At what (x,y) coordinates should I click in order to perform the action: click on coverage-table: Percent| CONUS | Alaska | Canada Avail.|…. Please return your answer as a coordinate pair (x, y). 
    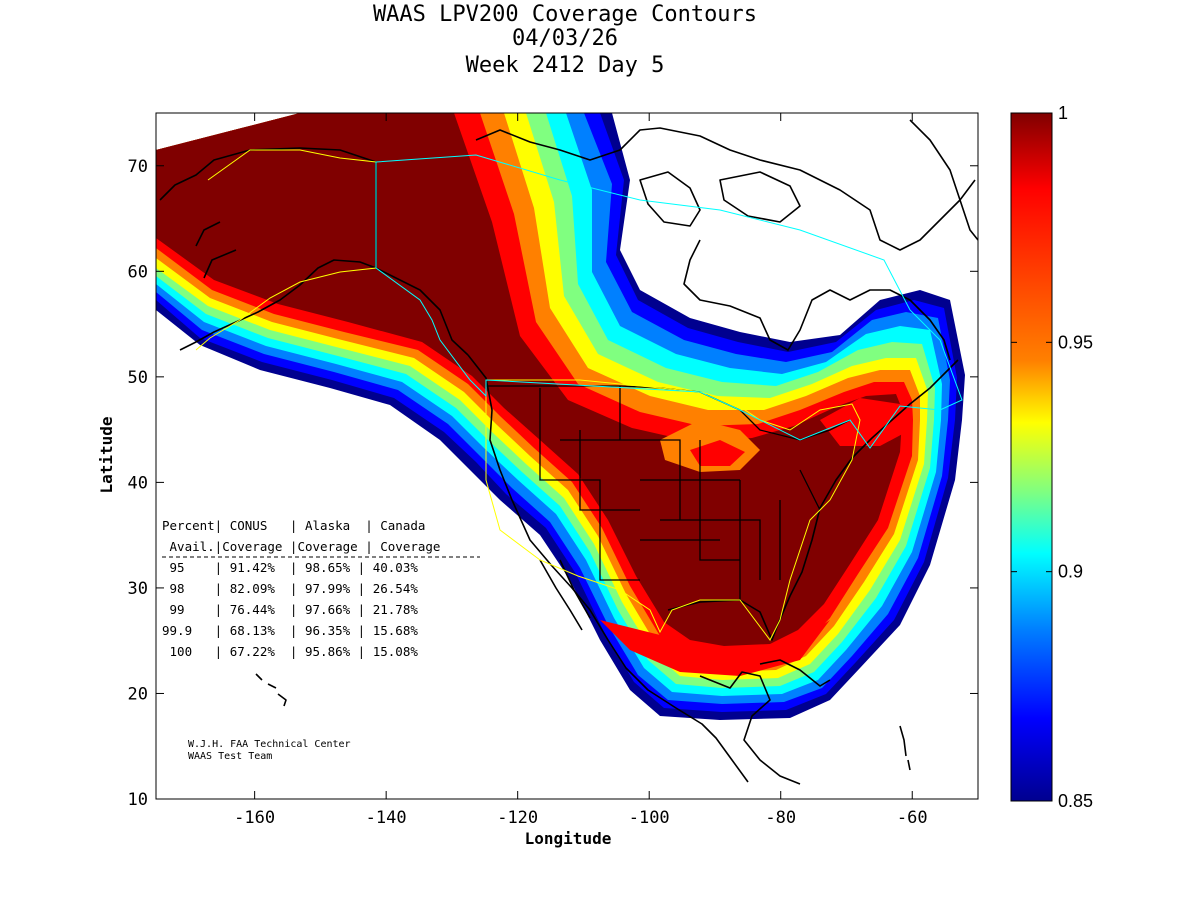
    Looking at the image, I should click on (321, 588).